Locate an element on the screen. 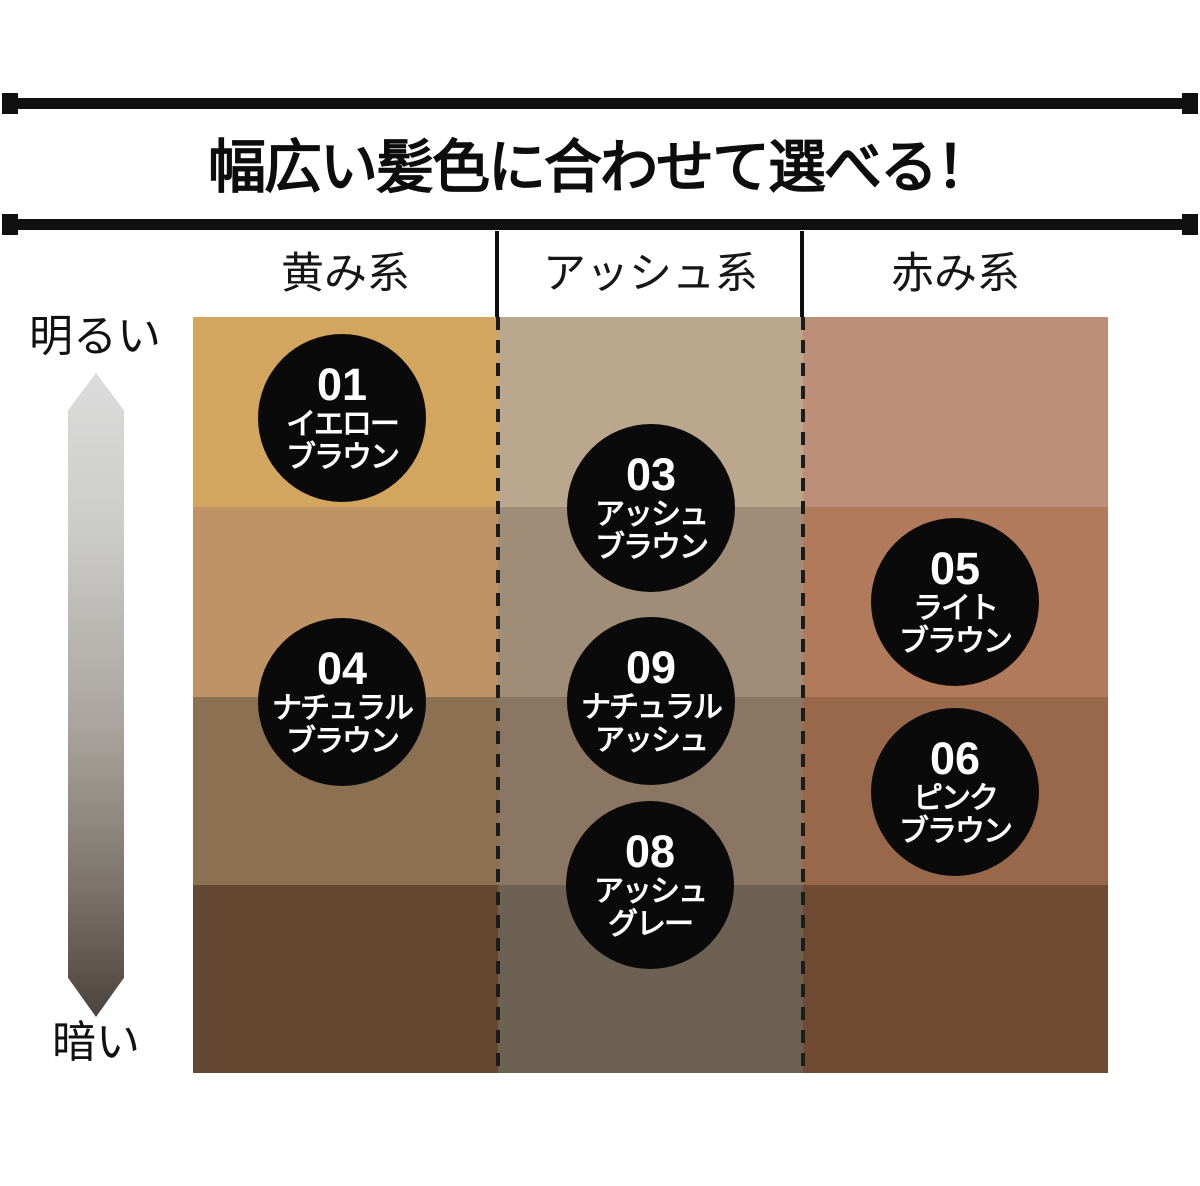 This screenshot has width=1200, height=1186. shade-badge-08-ash-gray: 08 アッシュ グレー is located at coordinates (650, 885).